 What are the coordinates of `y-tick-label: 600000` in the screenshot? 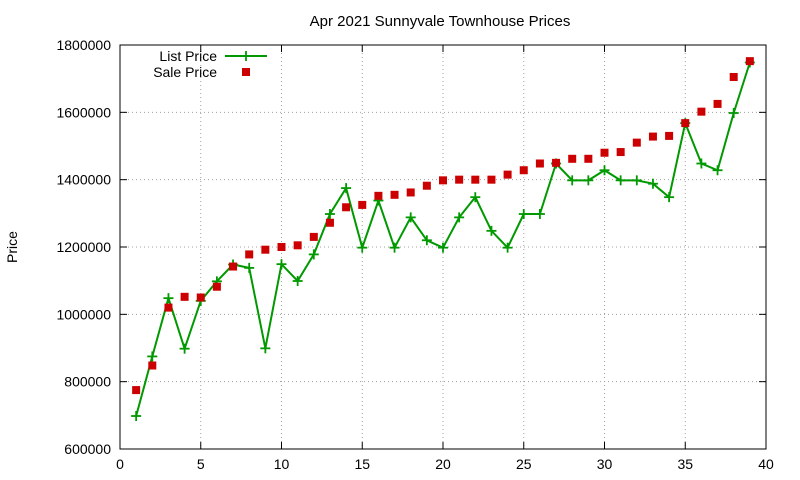 It's located at (87, 449).